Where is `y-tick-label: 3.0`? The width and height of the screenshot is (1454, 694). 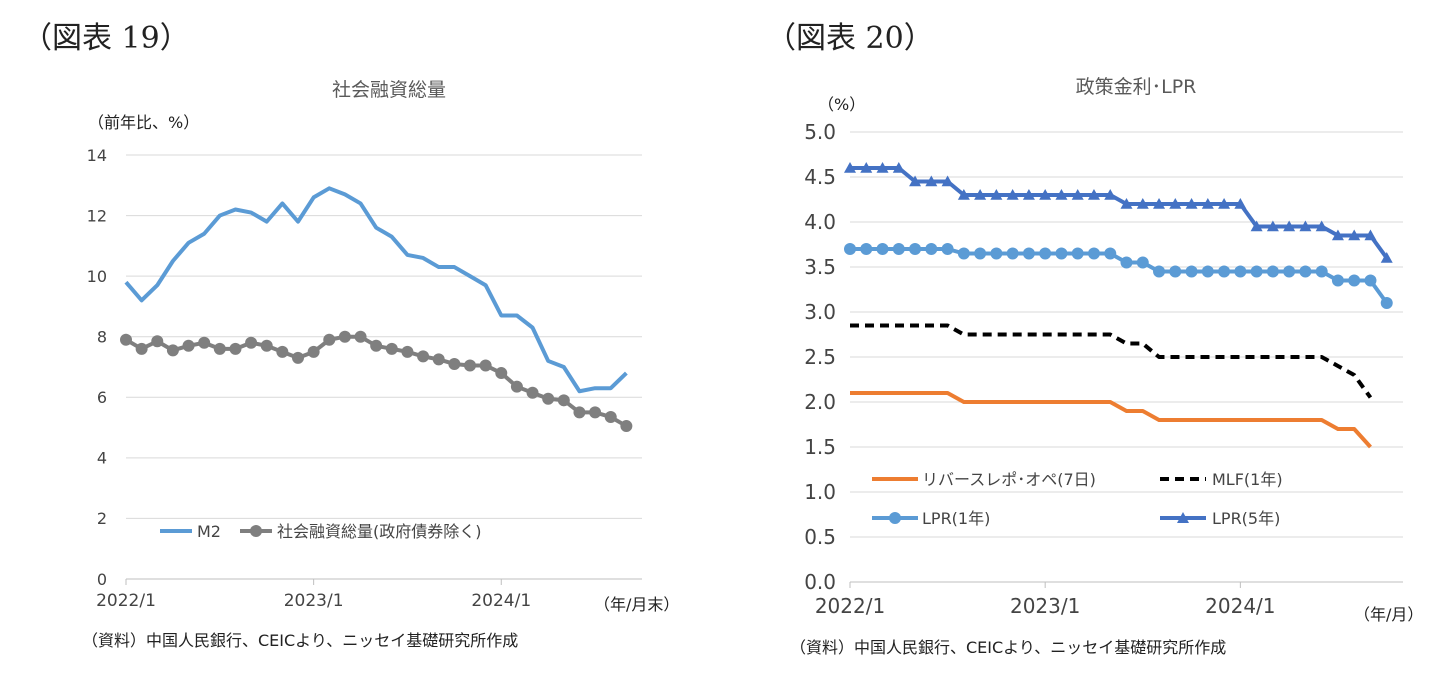
y-tick-label: 3.0 is located at coordinates (820, 312).